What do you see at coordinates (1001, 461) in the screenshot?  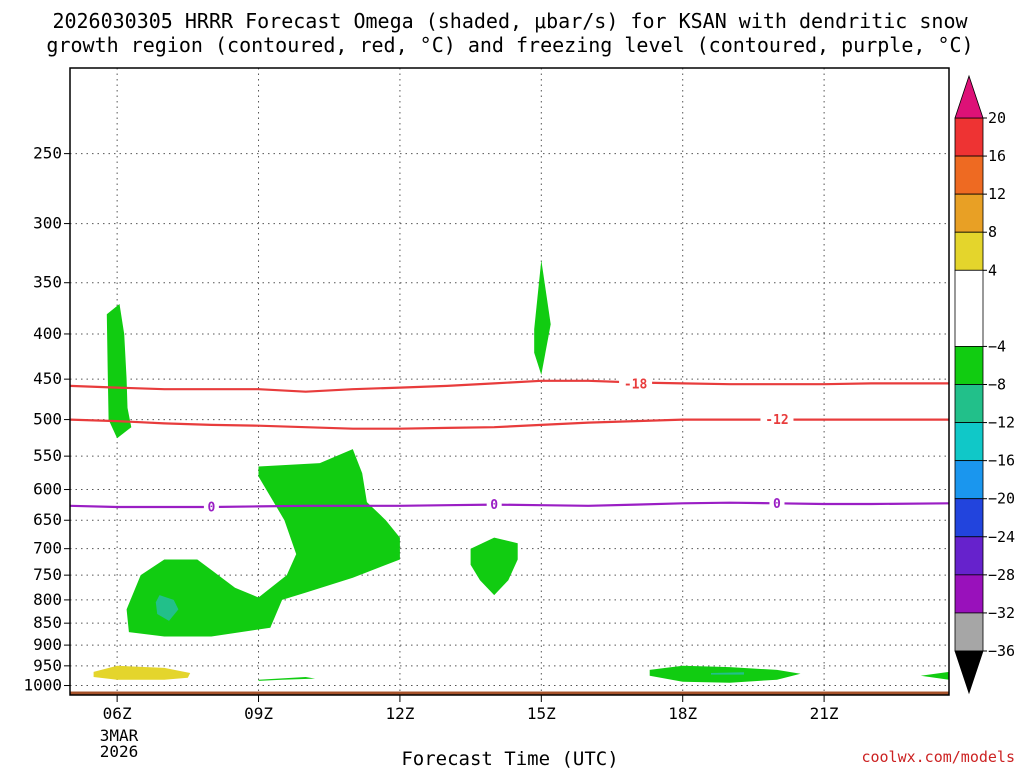 I see `colorbar-tick-label: −16` at bounding box center [1001, 461].